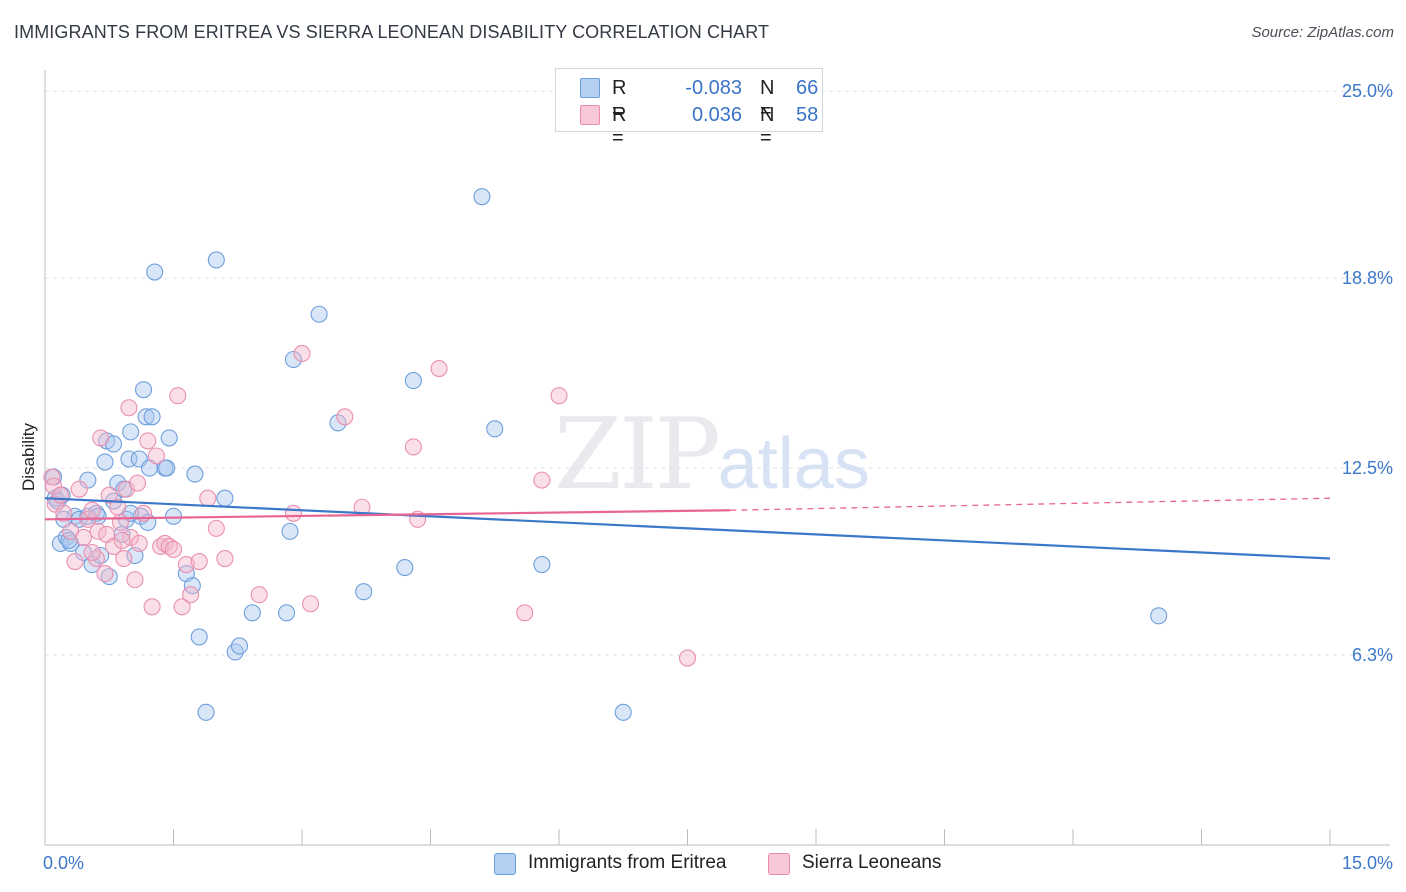  I want to click on bottom-legend-swatch-eritrea, so click(505, 864).